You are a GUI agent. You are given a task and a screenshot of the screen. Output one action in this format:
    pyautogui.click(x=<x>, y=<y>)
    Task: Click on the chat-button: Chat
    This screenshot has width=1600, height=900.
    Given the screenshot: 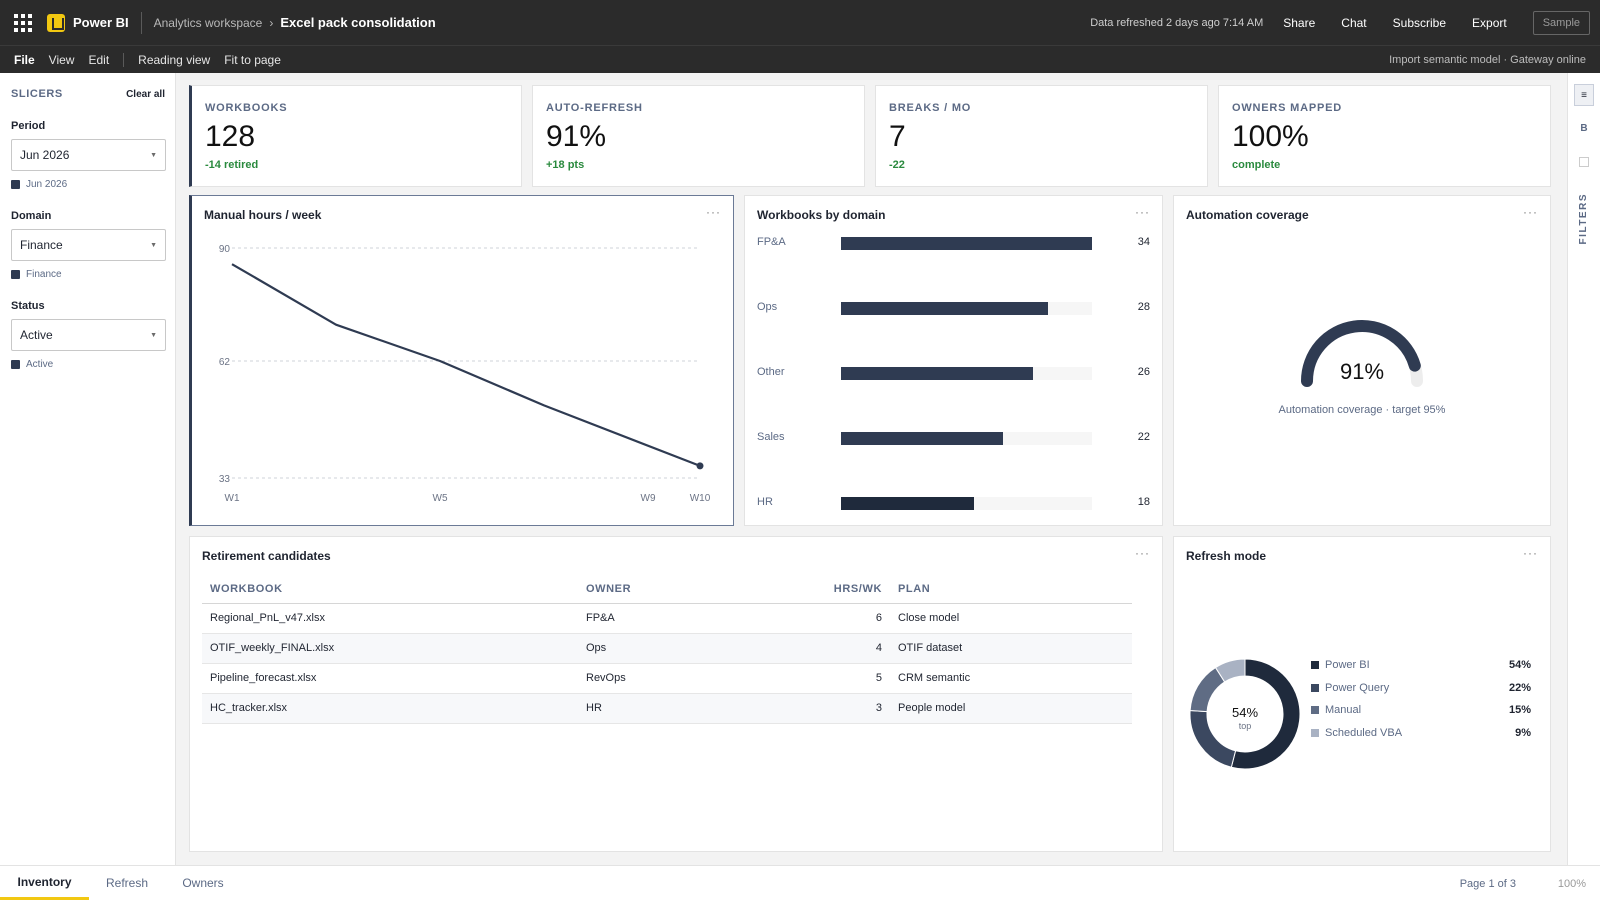 What is the action you would take?
    pyautogui.click(x=1354, y=22)
    